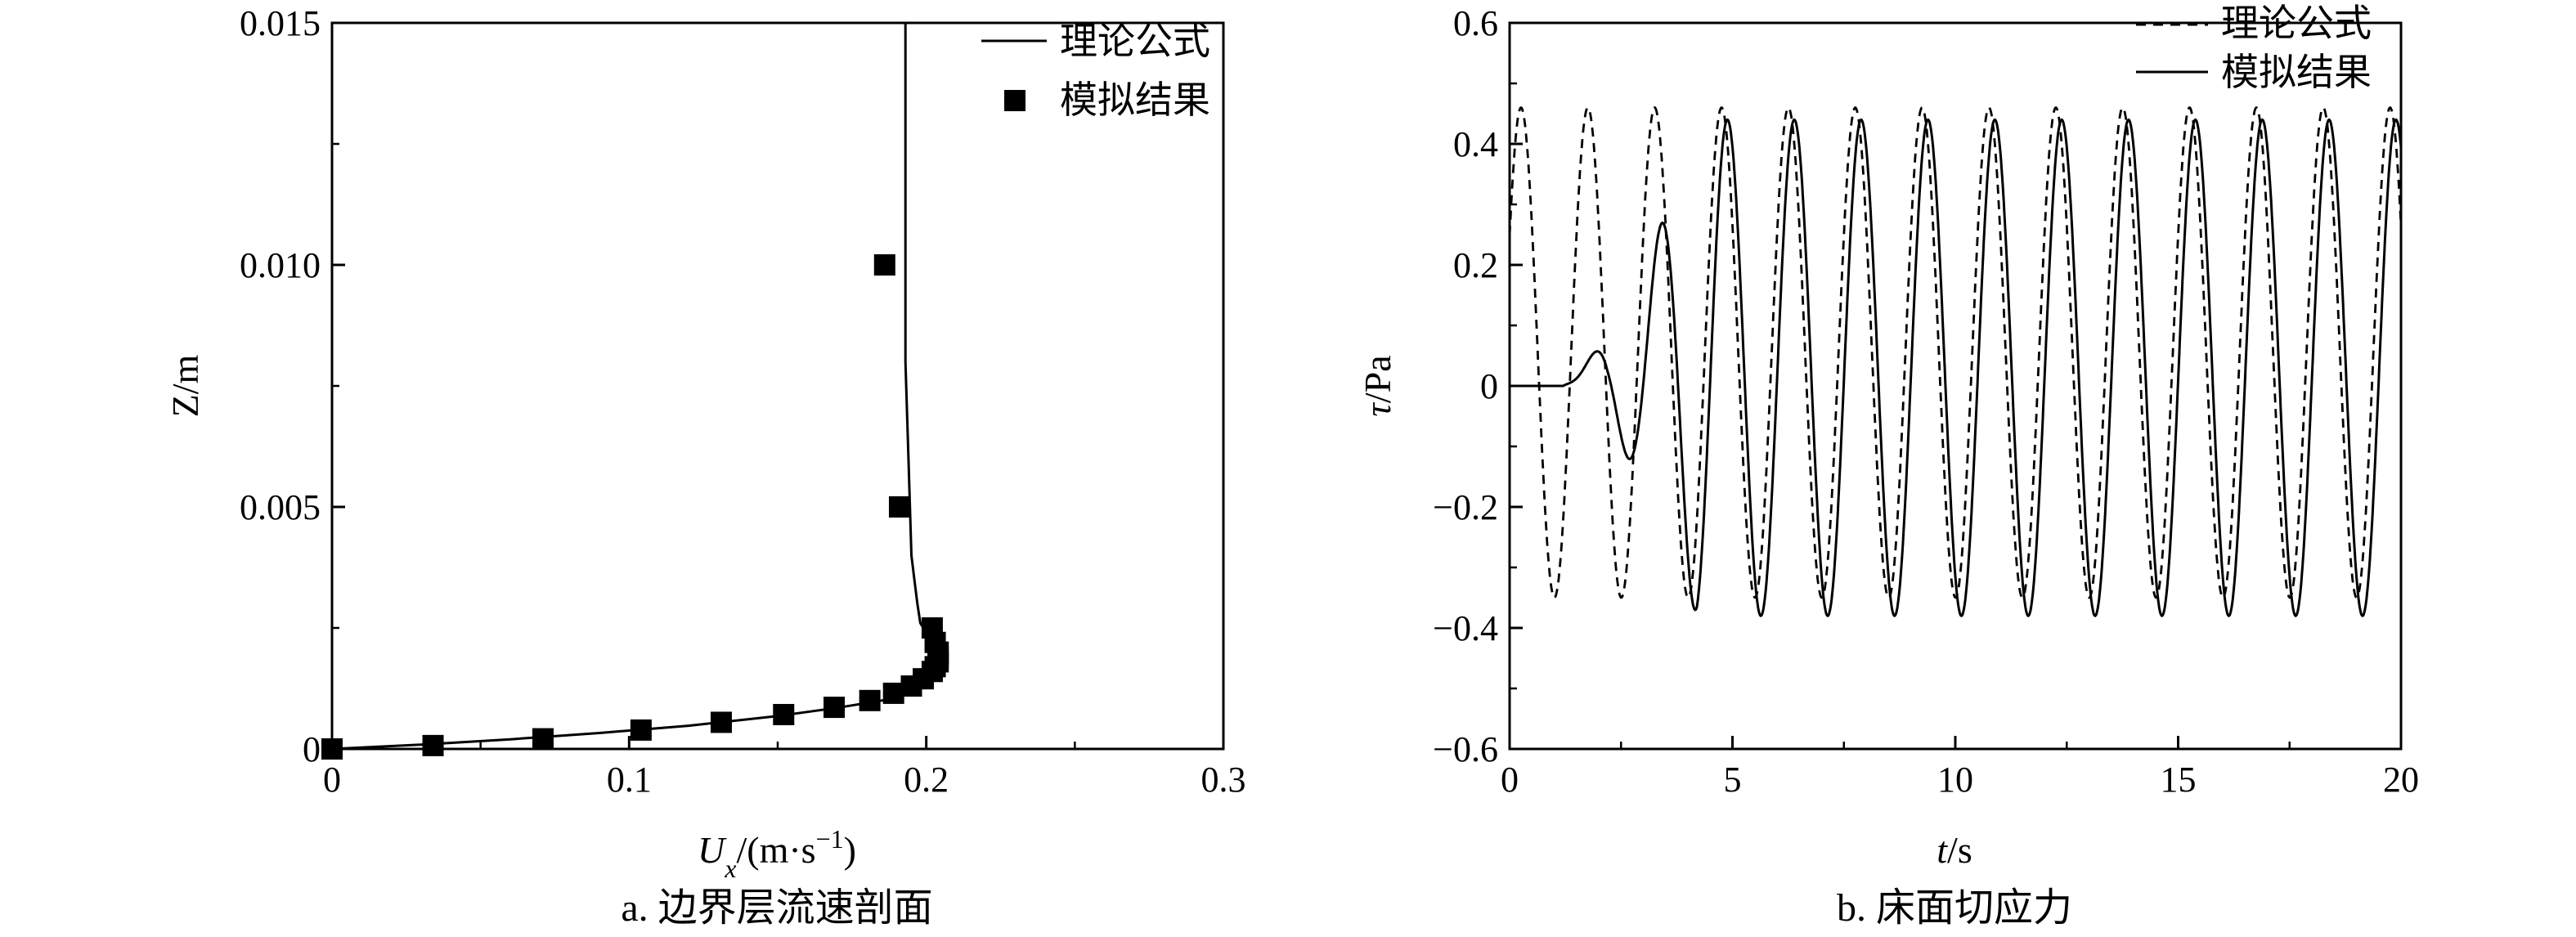 This screenshot has width=2576, height=937. Describe the element at coordinates (830, 839) in the screenshot. I see `panel-a-x-label-sup: −1` at that location.